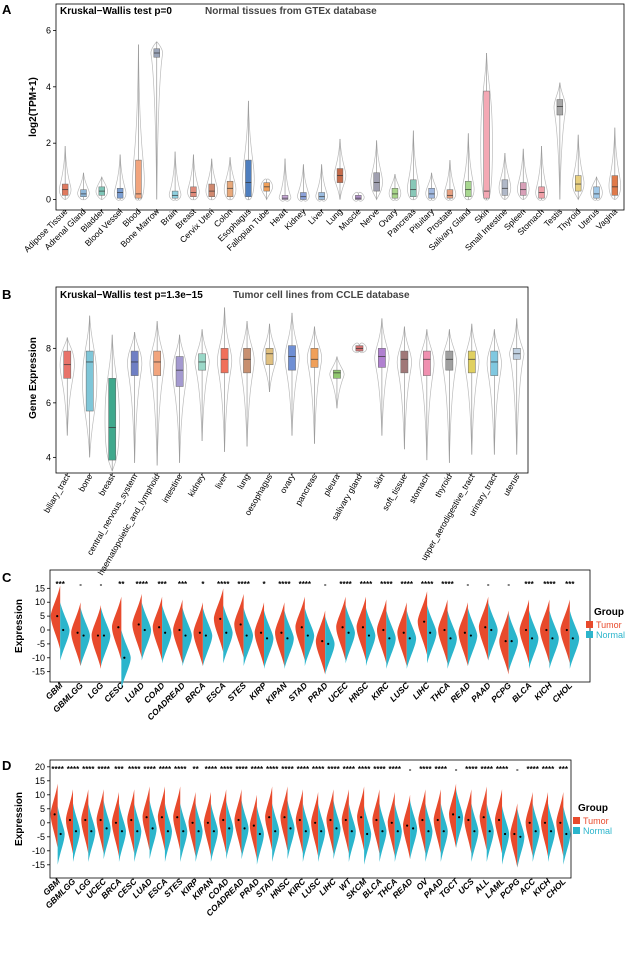 The height and width of the screenshot is (964, 629). I want to click on panel-a-ytick-label: 6, so click(48, 30).